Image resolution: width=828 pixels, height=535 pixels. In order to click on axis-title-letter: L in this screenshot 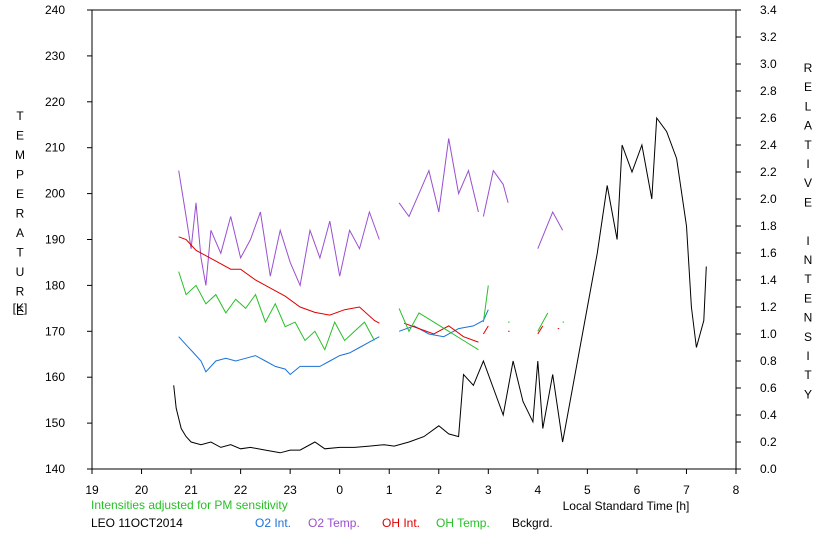, I will do `click(808, 106)`.